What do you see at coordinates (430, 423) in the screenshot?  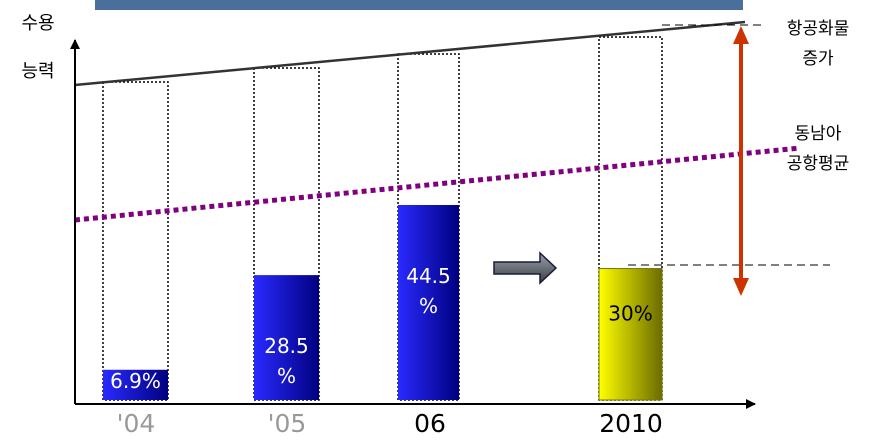 I see `x-tick-label: 06` at bounding box center [430, 423].